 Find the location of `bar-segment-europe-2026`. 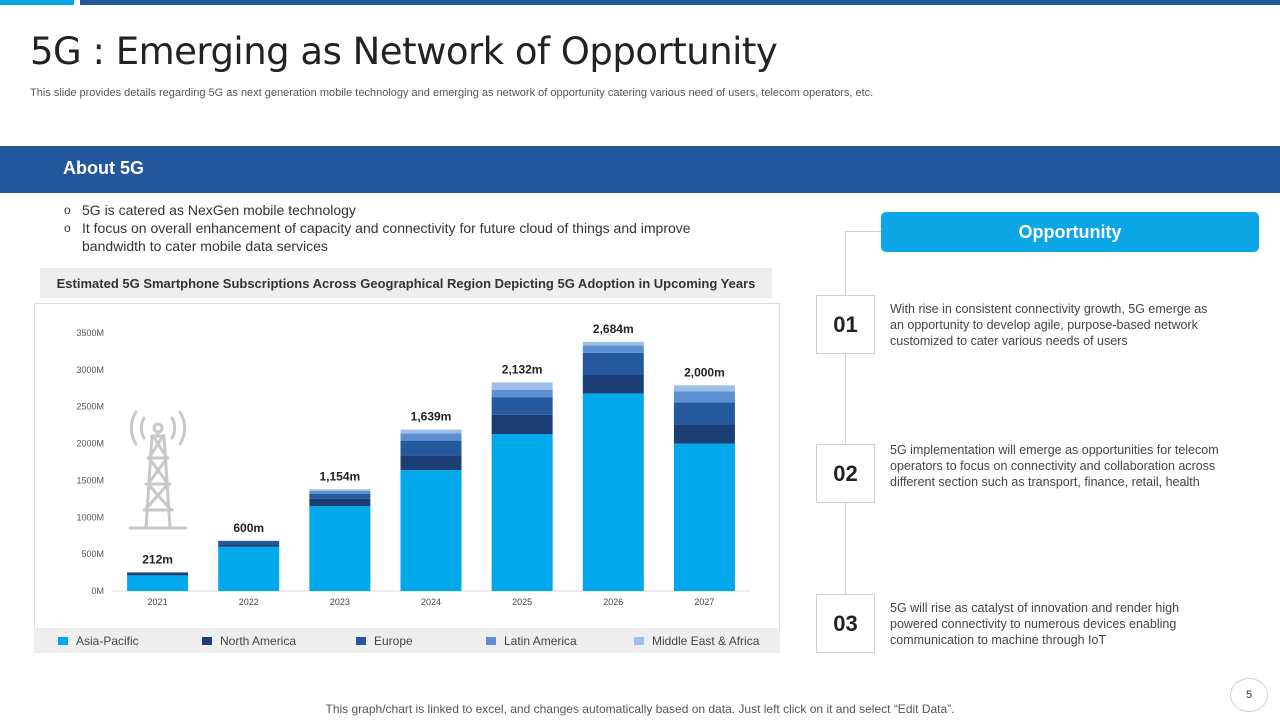

bar-segment-europe-2026 is located at coordinates (613, 364).